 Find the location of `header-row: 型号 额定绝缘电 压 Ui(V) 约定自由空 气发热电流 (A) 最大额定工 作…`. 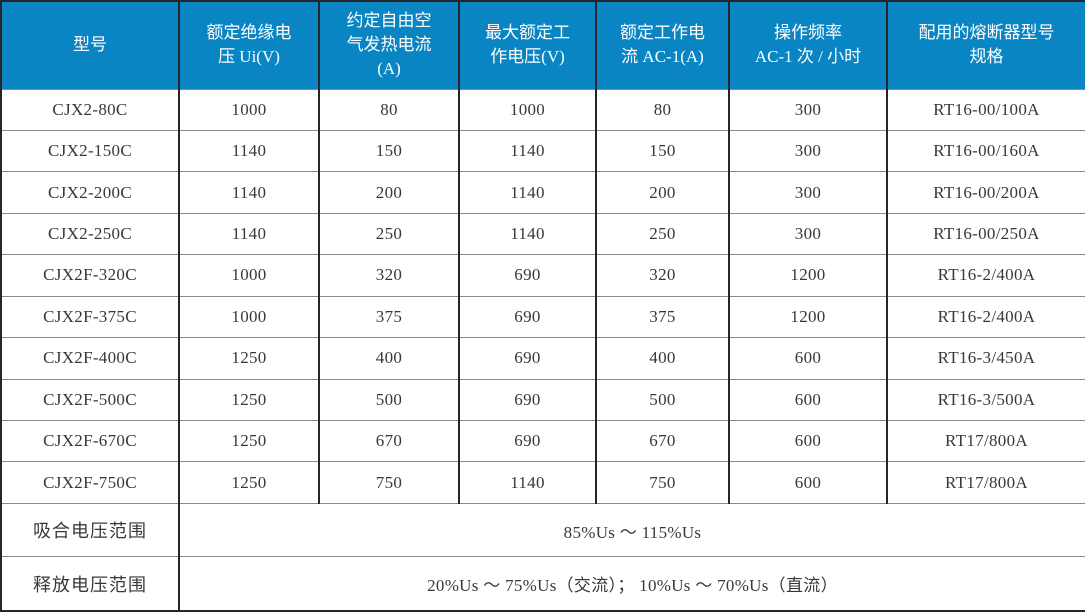

header-row: 型号 额定绝缘电 压 Ui(V) 约定自由空 气发热电流 (A) 最大额定工 作… is located at coordinates (542, 45).